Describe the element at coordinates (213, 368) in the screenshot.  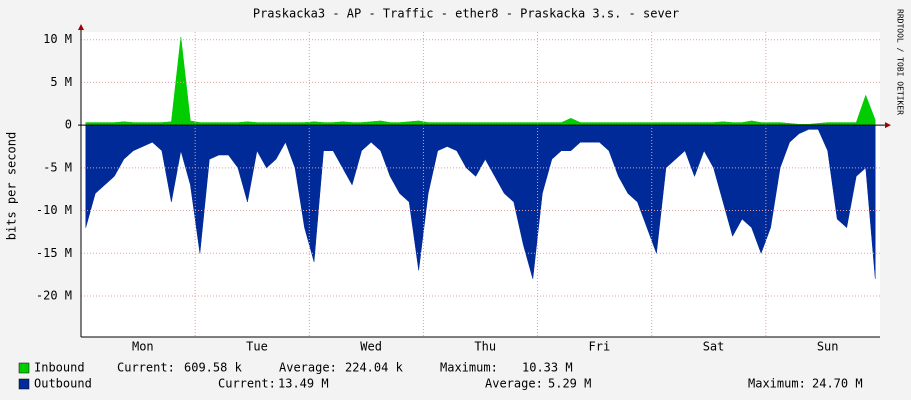
I see `legend-stat-value: 609.58 k` at that location.